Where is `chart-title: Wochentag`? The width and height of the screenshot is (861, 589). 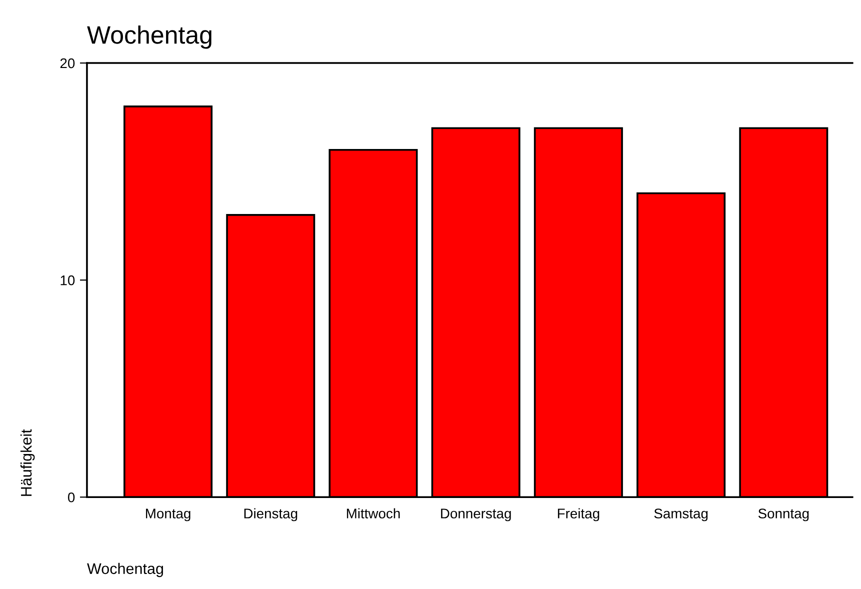
chart-title: Wochentag is located at coordinates (149, 37).